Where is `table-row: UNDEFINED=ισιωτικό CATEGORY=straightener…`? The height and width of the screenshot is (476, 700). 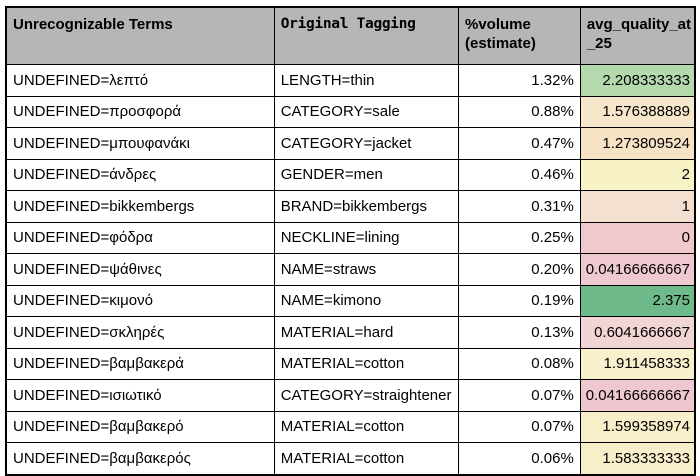
table-row: UNDEFINED=ισιωτικό CATEGORY=straightener… is located at coordinates (350, 395).